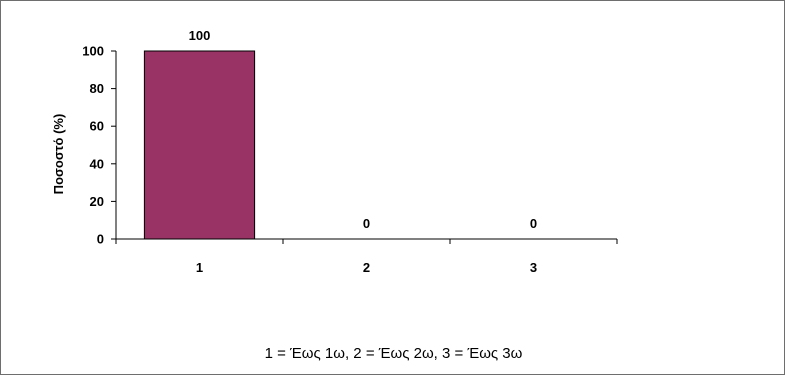  Describe the element at coordinates (58, 154) in the screenshot. I see `y-axis-title: Ποσοστό (%)` at that location.